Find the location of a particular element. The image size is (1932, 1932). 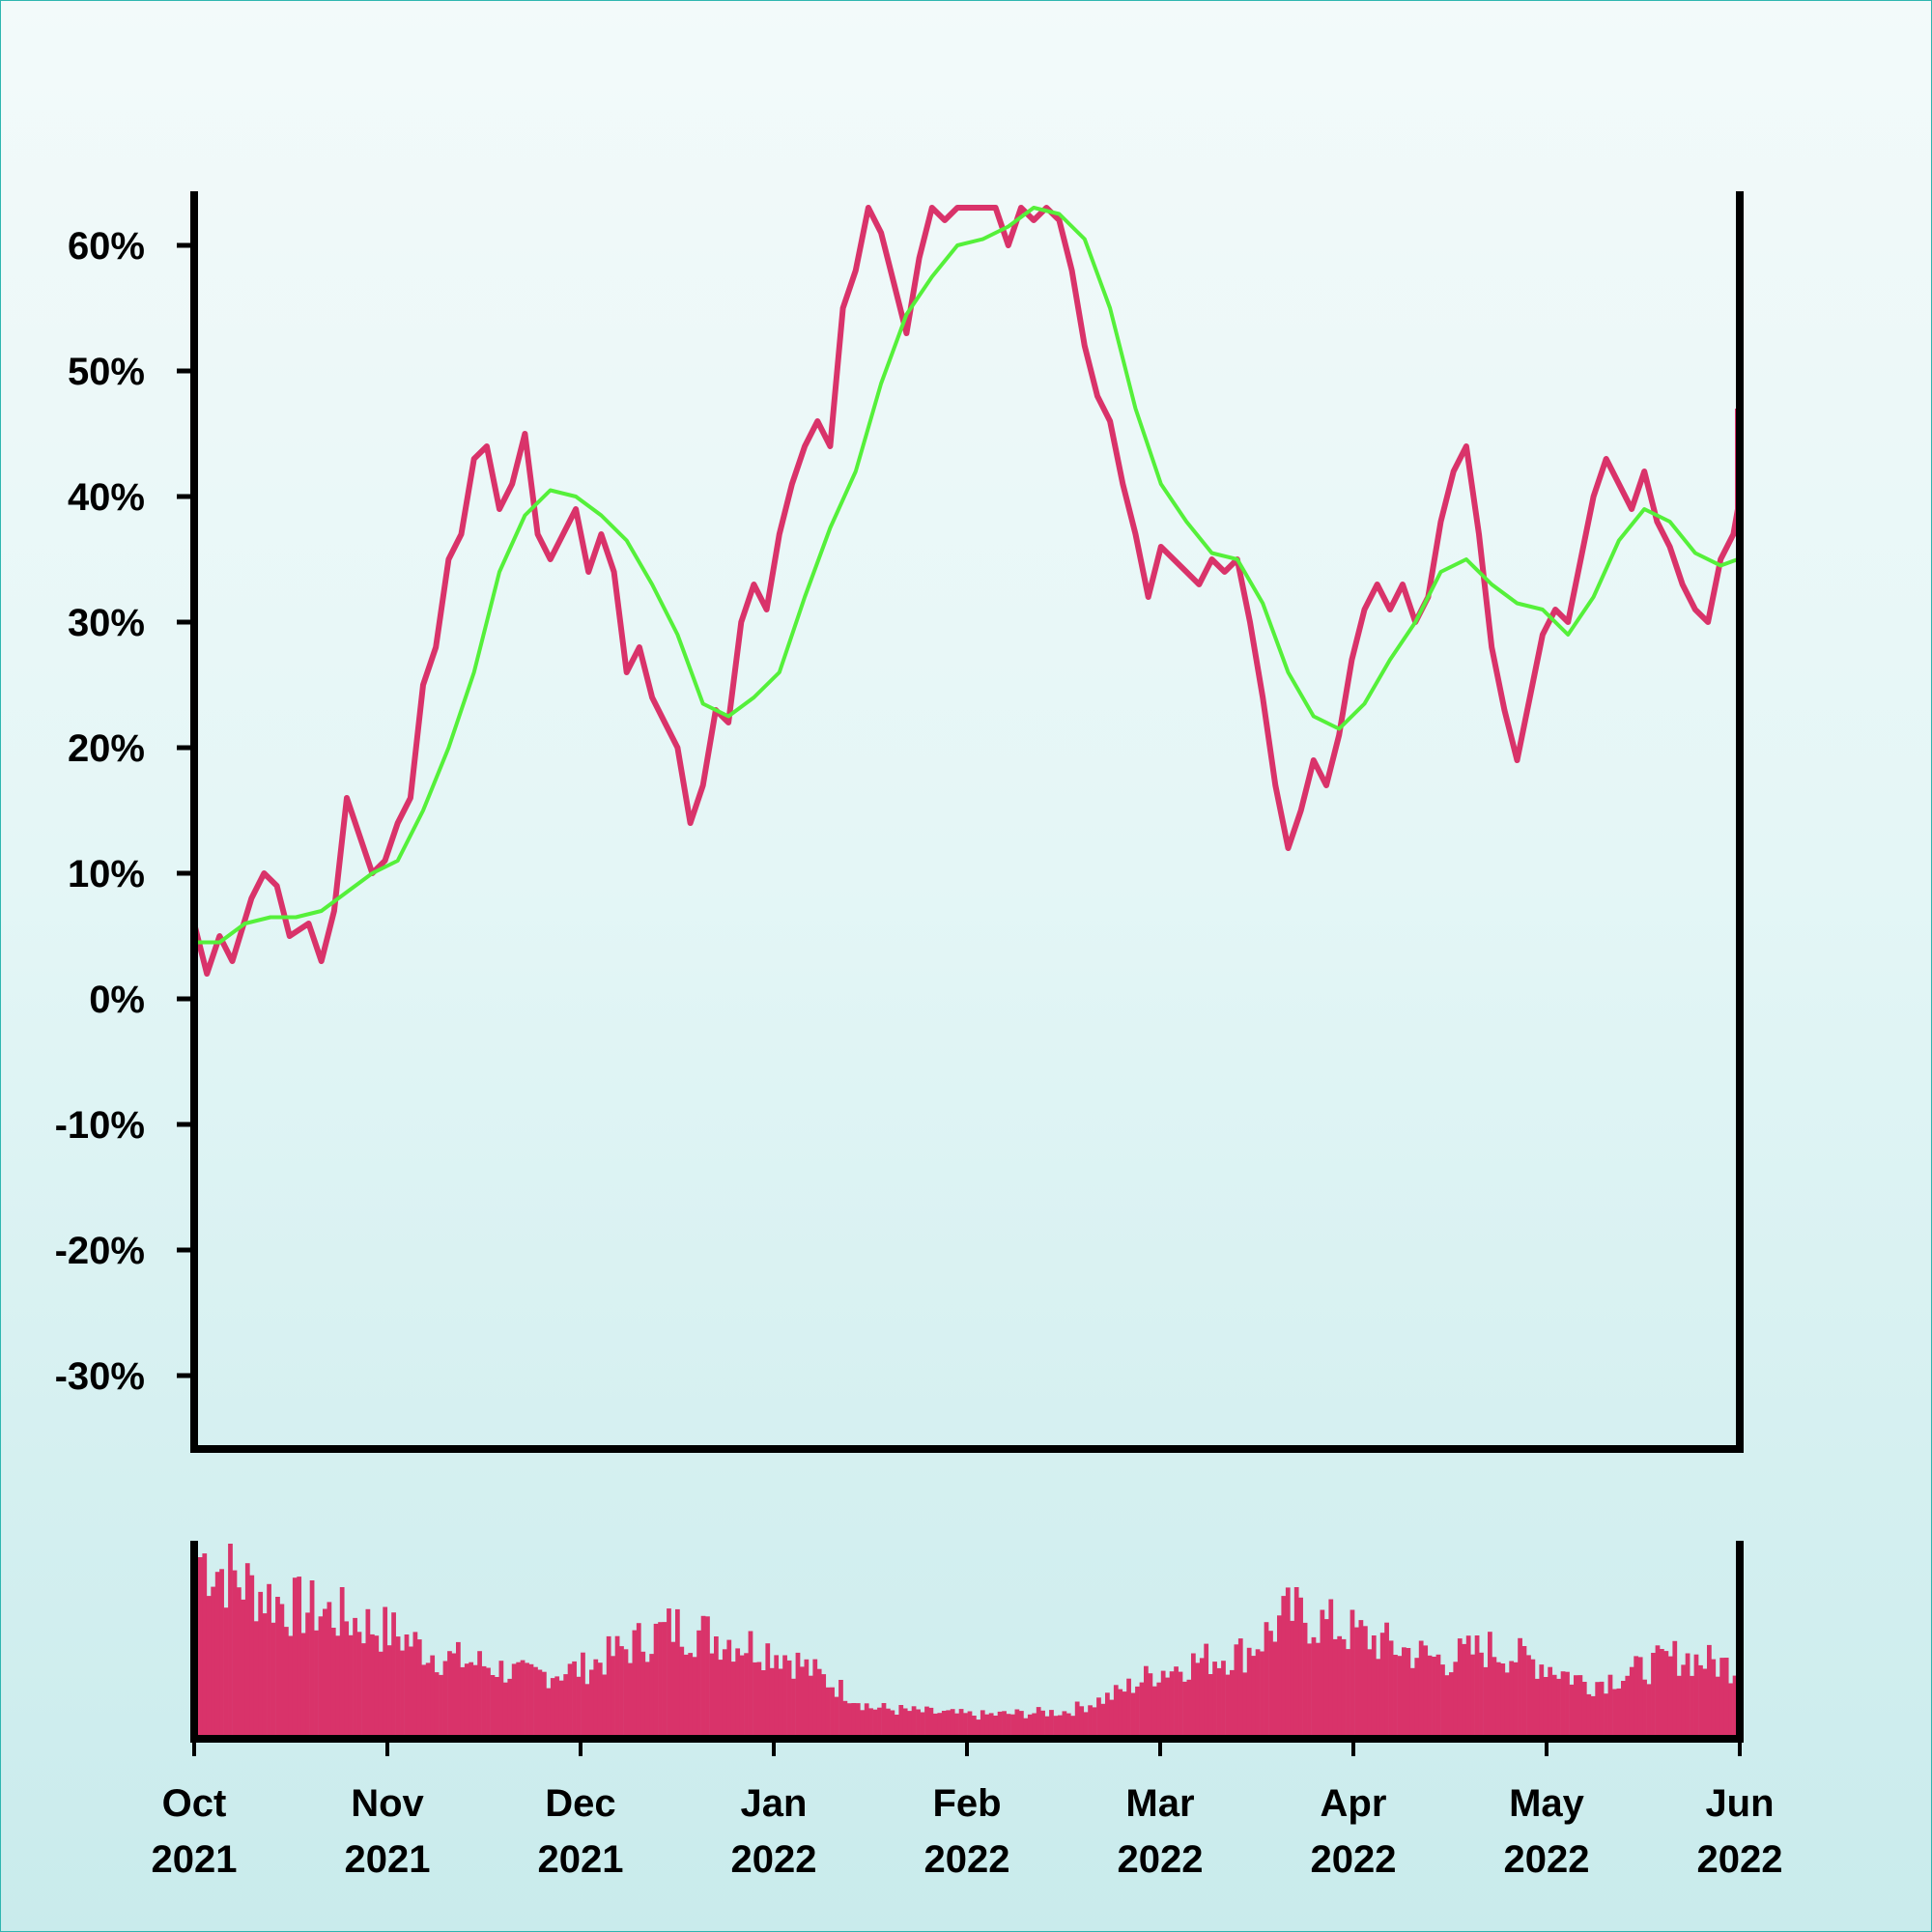

y-tick-label: 30% is located at coordinates (106, 623).